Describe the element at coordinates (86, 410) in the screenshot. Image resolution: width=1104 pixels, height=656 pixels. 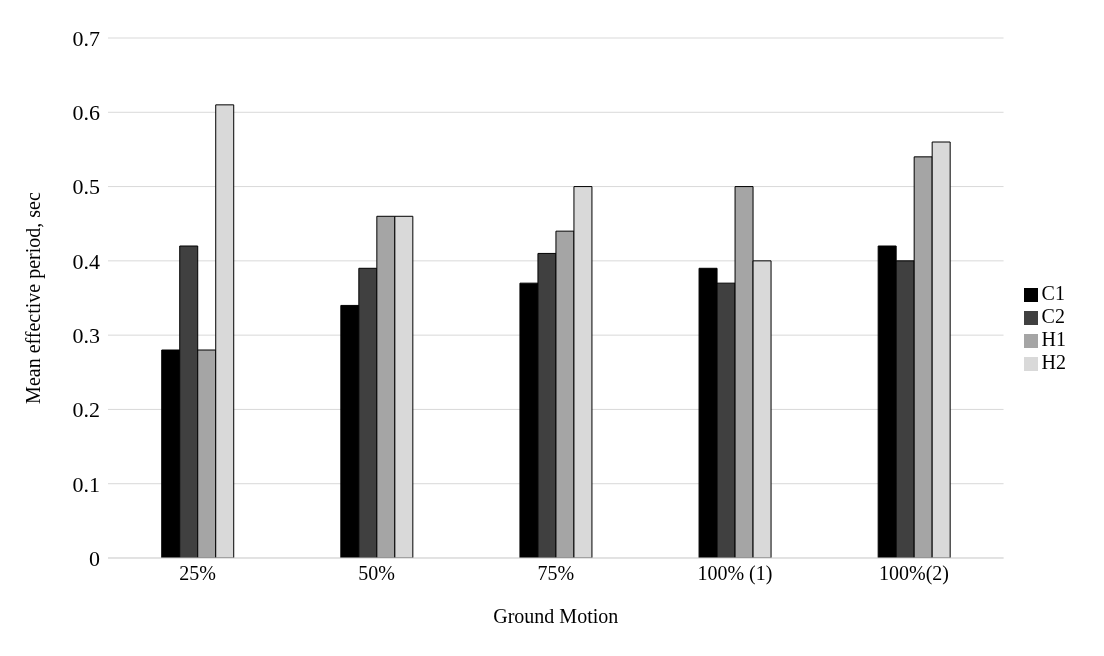
I see `y-tick-label: 0.2` at that location.